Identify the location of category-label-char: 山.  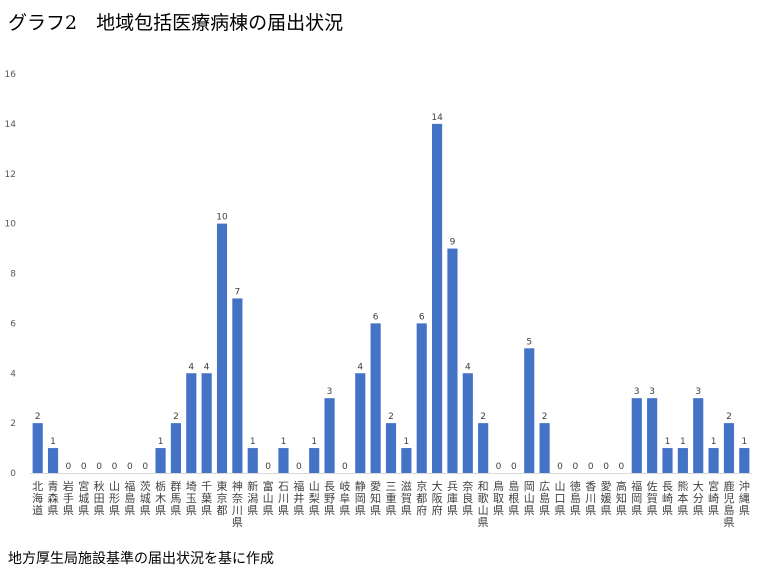
(268, 498).